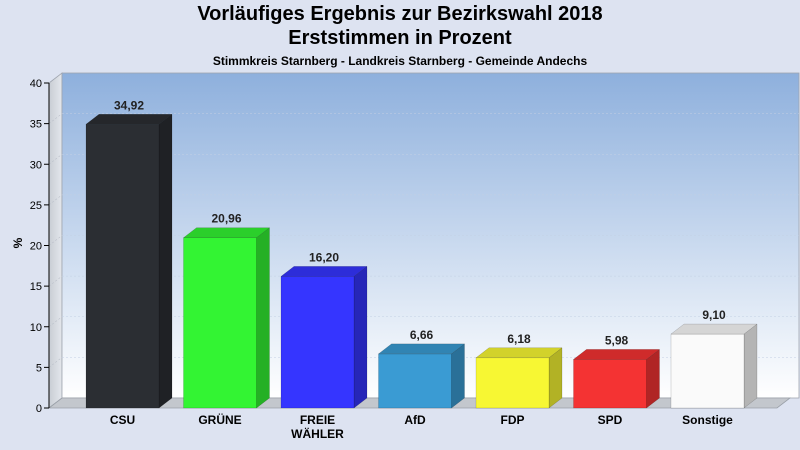 Image resolution: width=800 pixels, height=450 pixels. I want to click on data-label: 20,96, so click(226, 219).